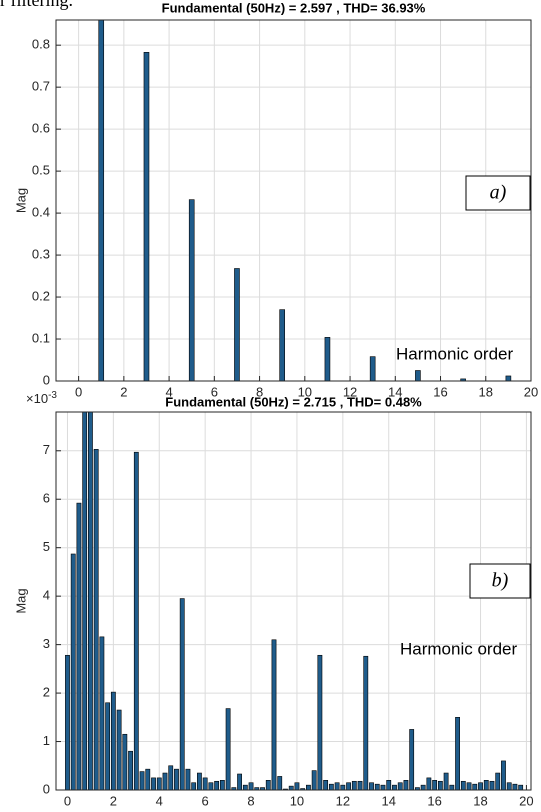  What do you see at coordinates (123, 391) in the screenshot?
I see `x-tick-label: 2` at bounding box center [123, 391].